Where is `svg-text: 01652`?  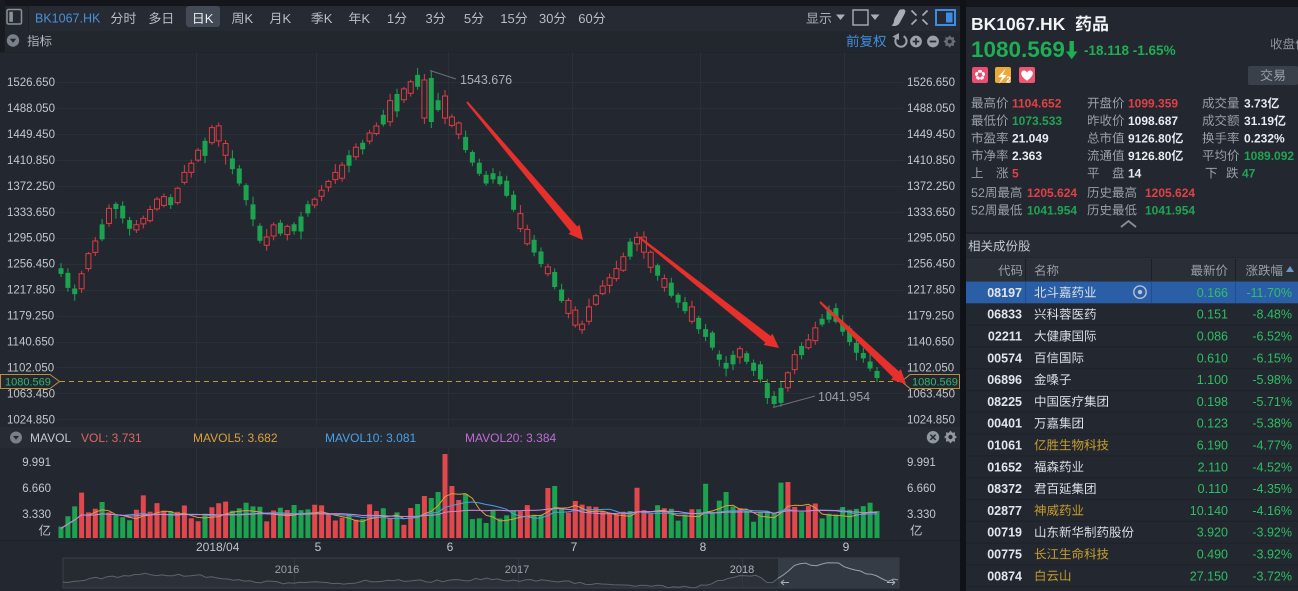
svg-text: 01652 is located at coordinates (1004, 467).